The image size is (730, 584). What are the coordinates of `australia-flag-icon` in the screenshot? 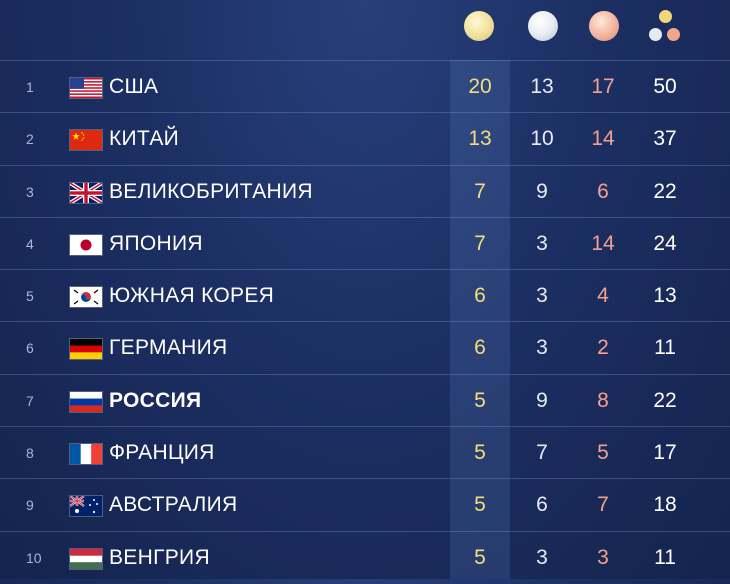 It's located at (86, 506).